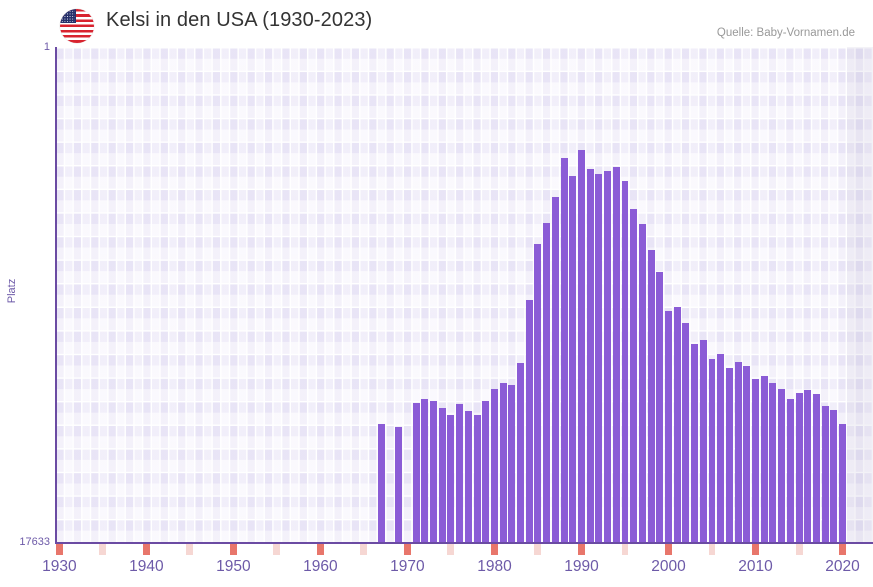 Image resolution: width=873 pixels, height=587 pixels. I want to click on x-axis-tick-label: 1940, so click(146, 566).